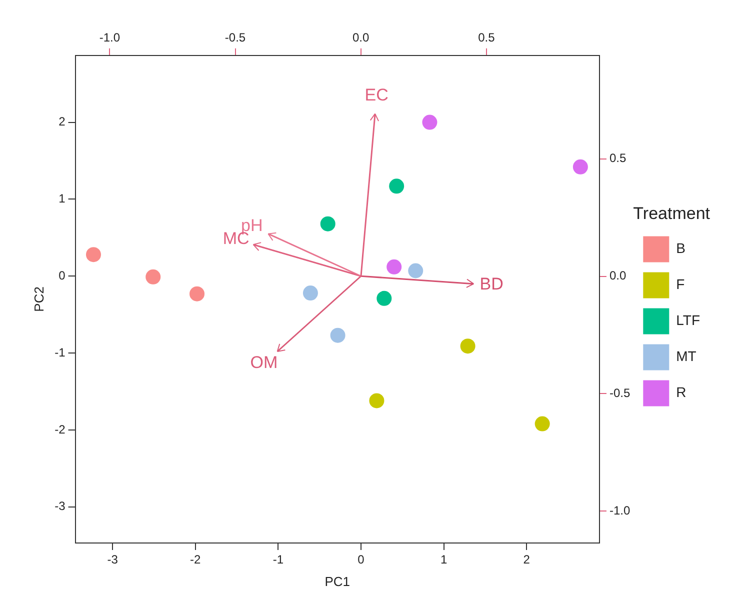 Image resolution: width=729 pixels, height=613 pixels. What do you see at coordinates (337, 581) in the screenshot?
I see `x-axis-title: PC1` at bounding box center [337, 581].